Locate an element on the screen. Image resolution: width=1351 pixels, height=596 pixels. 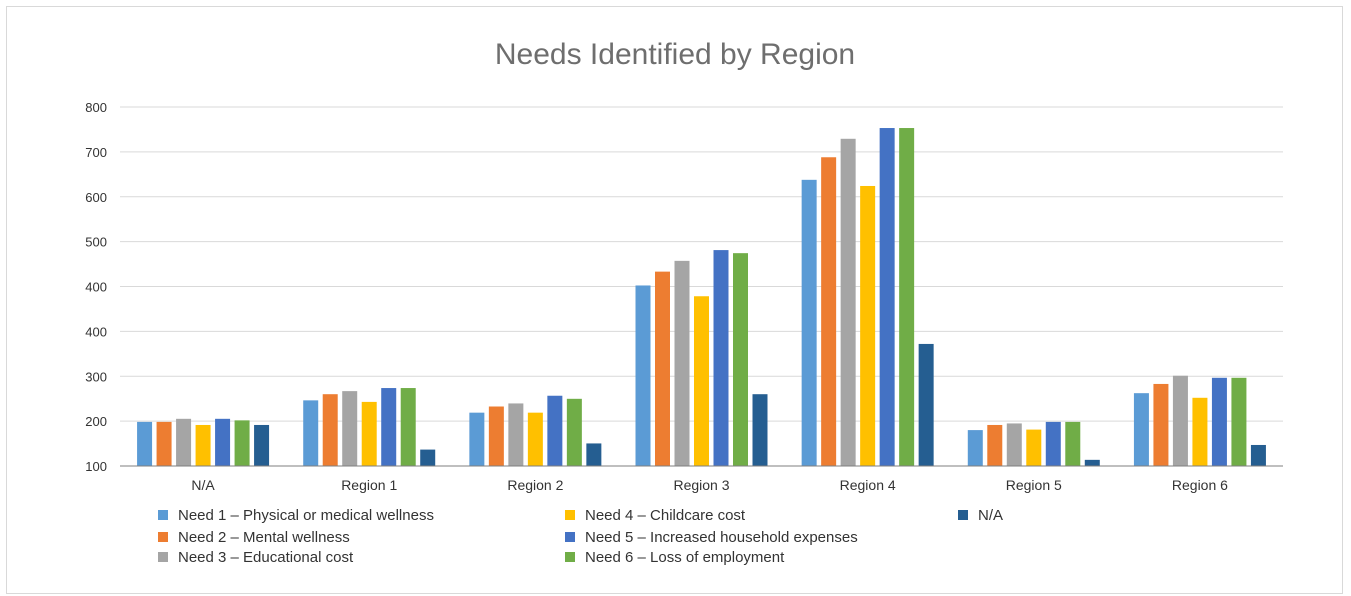
legend-label: Need 6 – Loss of employment is located at coordinates (685, 557).